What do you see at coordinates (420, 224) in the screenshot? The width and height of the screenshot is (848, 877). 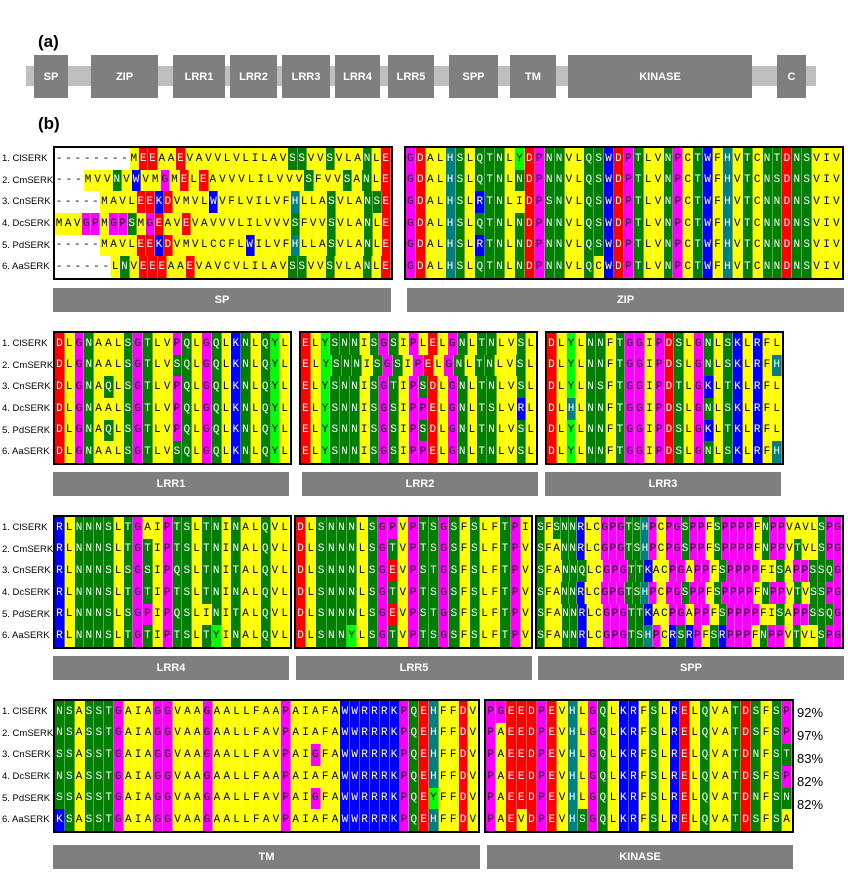 I see `residue-cell: D` at bounding box center [420, 224].